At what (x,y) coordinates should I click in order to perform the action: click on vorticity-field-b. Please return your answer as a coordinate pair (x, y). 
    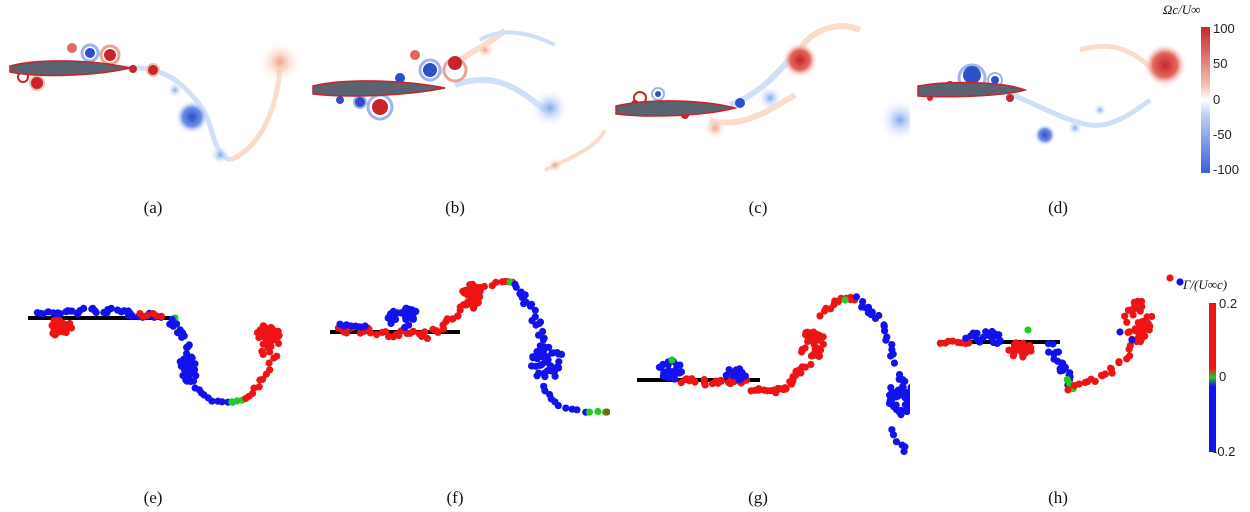
    Looking at the image, I should click on (459, 100).